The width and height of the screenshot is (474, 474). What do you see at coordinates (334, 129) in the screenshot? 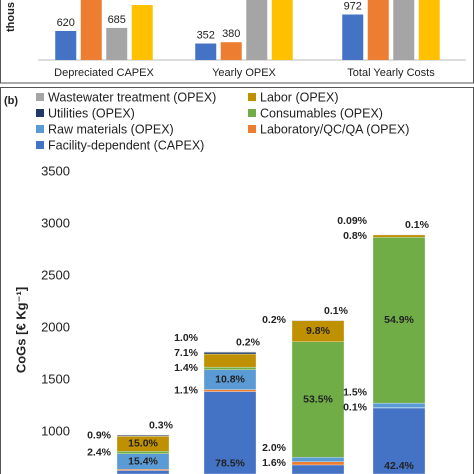
I see `legend-label: Laboratory/QC/QA (OPEX)` at bounding box center [334, 129].